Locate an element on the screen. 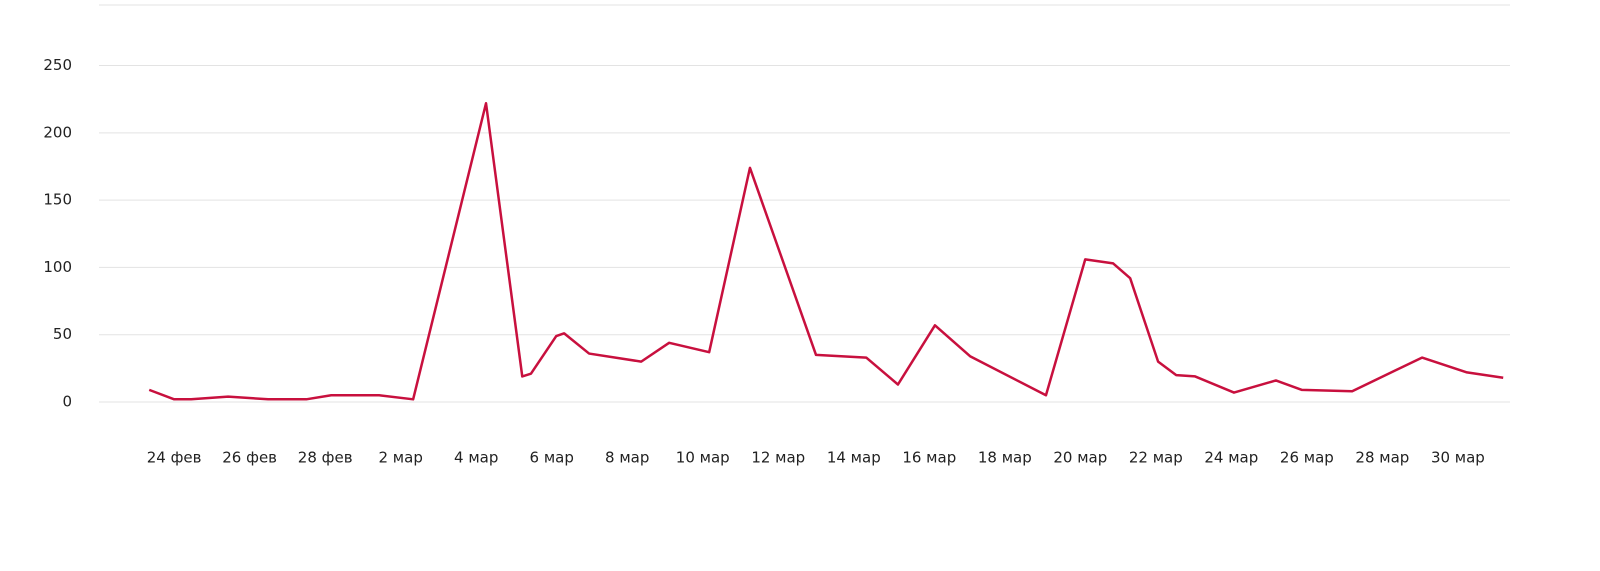  x-tick-label: 16 мар is located at coordinates (929, 458).